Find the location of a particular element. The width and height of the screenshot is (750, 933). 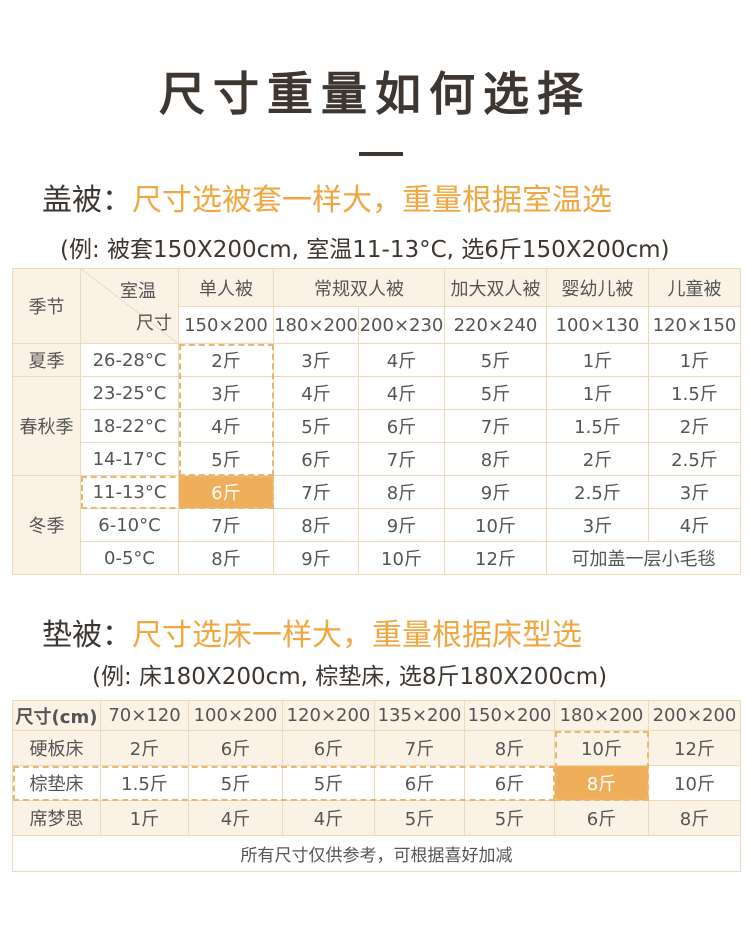

data-row: 14-17°C 5斤 6斤 7斤 8斤 2斤 2.5斤 is located at coordinates (377, 459).